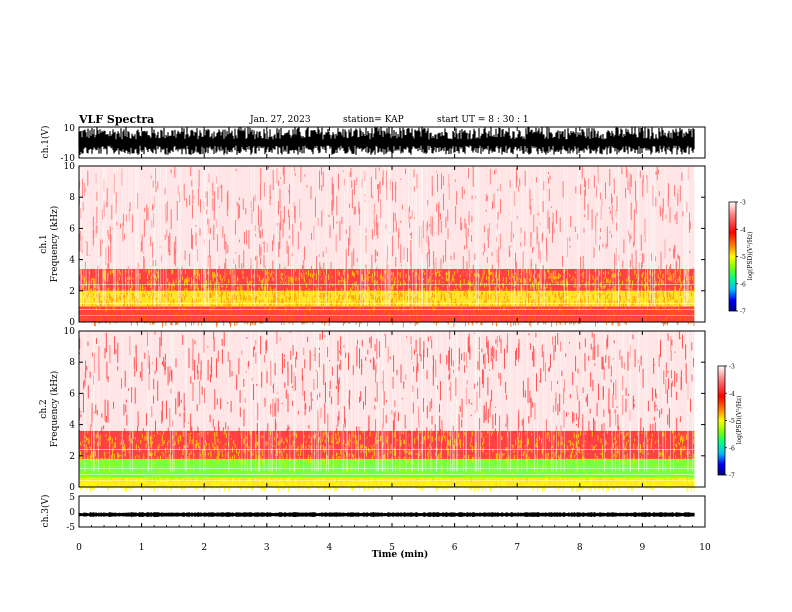 Image resolution: width=792 pixels, height=612 pixels. I want to click on ch3-waveform-line, so click(386, 515).